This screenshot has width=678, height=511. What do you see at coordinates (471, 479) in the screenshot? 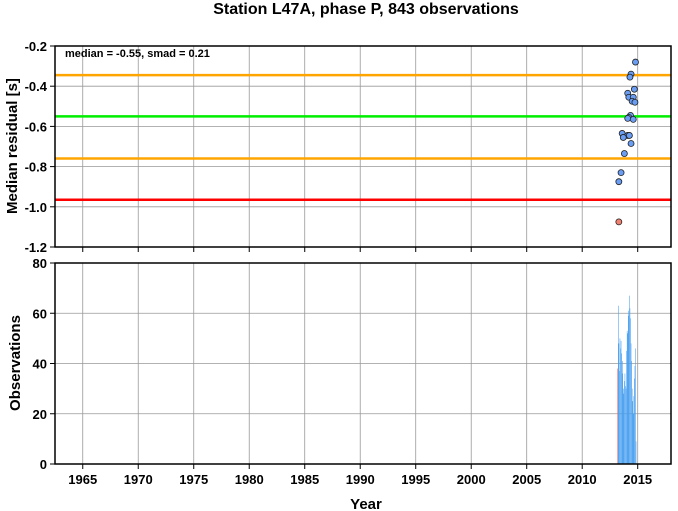
I see `year-tick-label: 2000` at bounding box center [471, 479].